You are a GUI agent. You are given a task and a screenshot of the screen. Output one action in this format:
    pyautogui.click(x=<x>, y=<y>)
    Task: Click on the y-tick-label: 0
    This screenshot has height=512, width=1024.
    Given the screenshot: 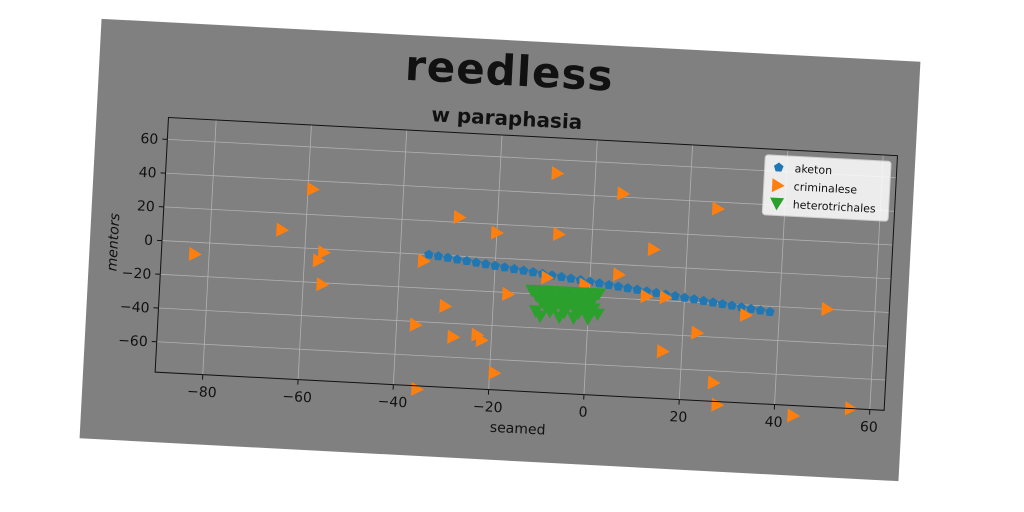 What is the action you would take?
    pyautogui.click(x=149, y=241)
    